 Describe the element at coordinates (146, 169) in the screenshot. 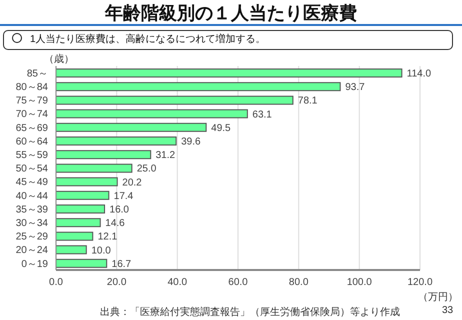

I see `data-label: 25.0` at that location.